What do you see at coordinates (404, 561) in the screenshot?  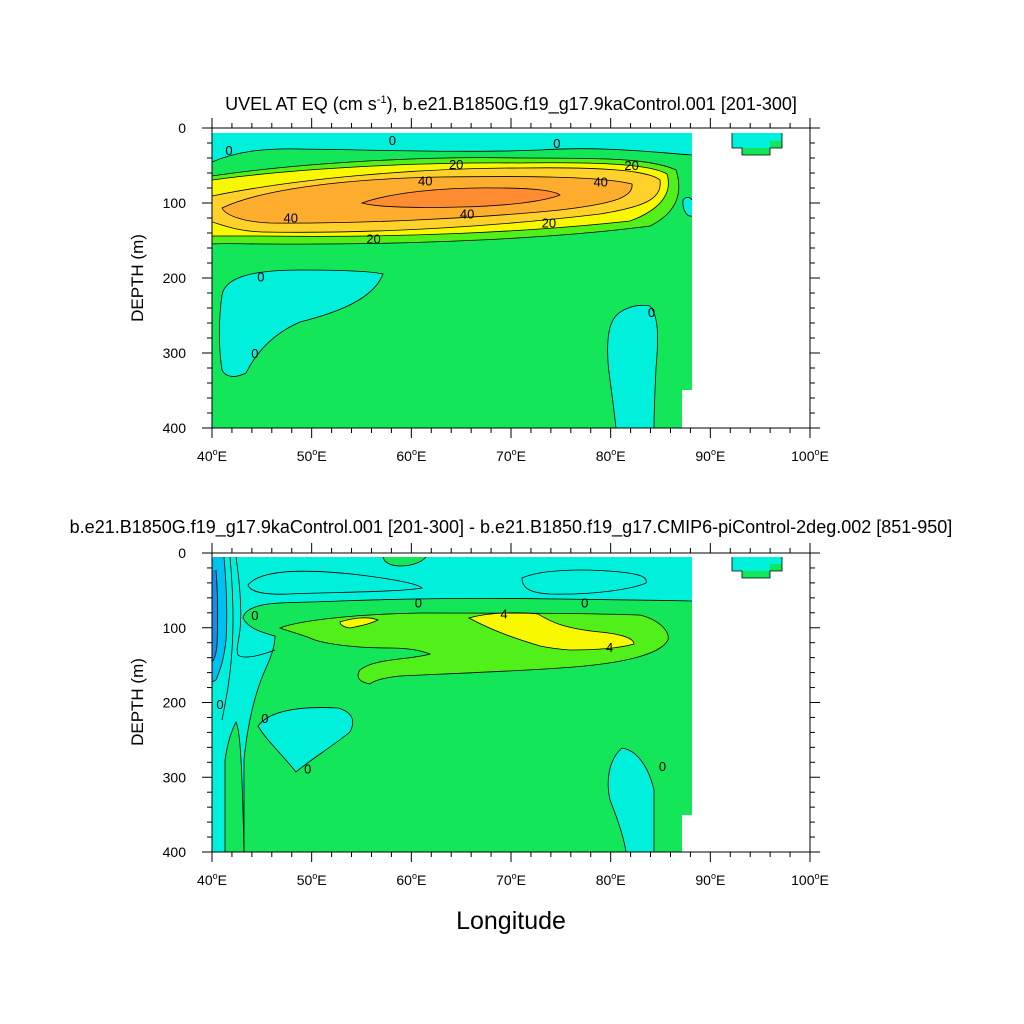 I see `bottom-green-surface` at bounding box center [404, 561].